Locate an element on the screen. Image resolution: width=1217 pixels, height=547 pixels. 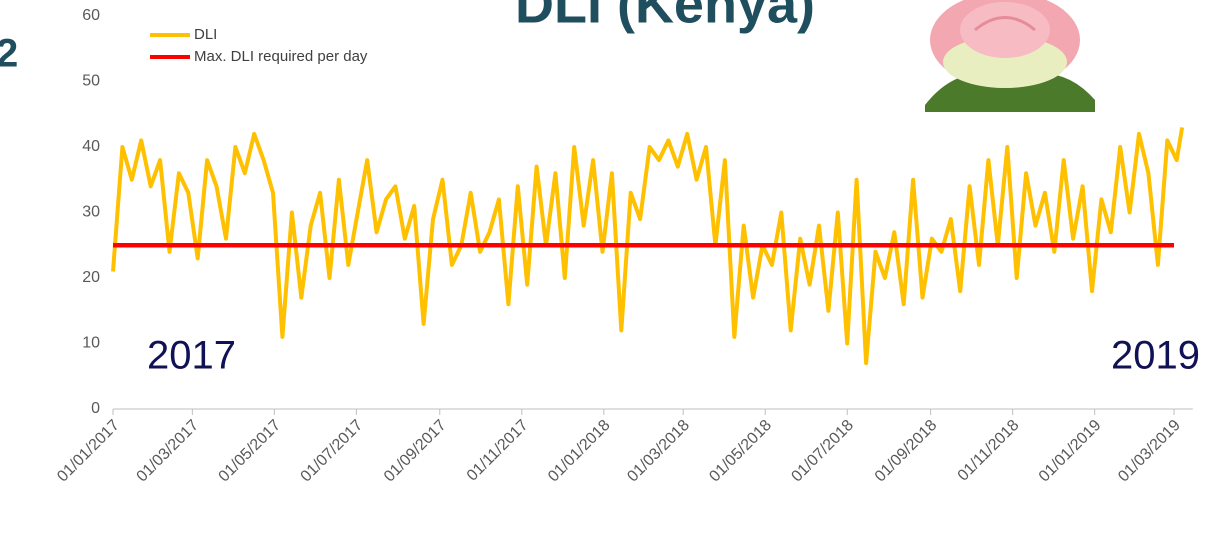
annotation: 2017 is located at coordinates (191, 356).